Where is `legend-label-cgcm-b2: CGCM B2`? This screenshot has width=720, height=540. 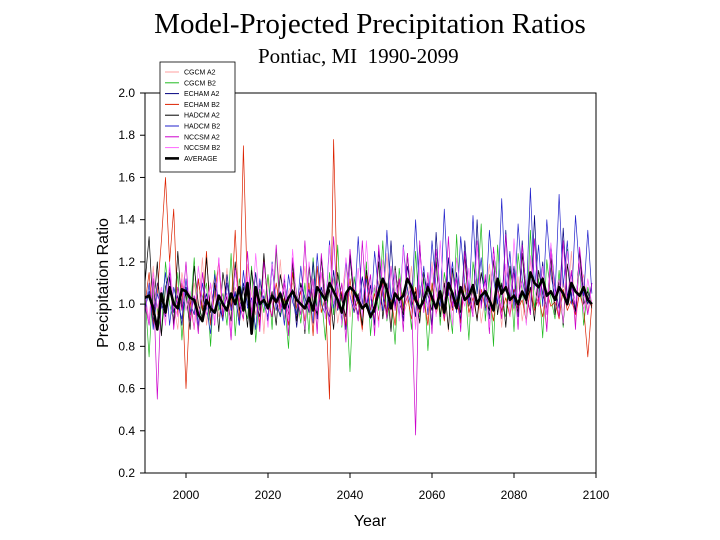
legend-label-cgcm-b2: CGCM B2 is located at coordinates (200, 83).